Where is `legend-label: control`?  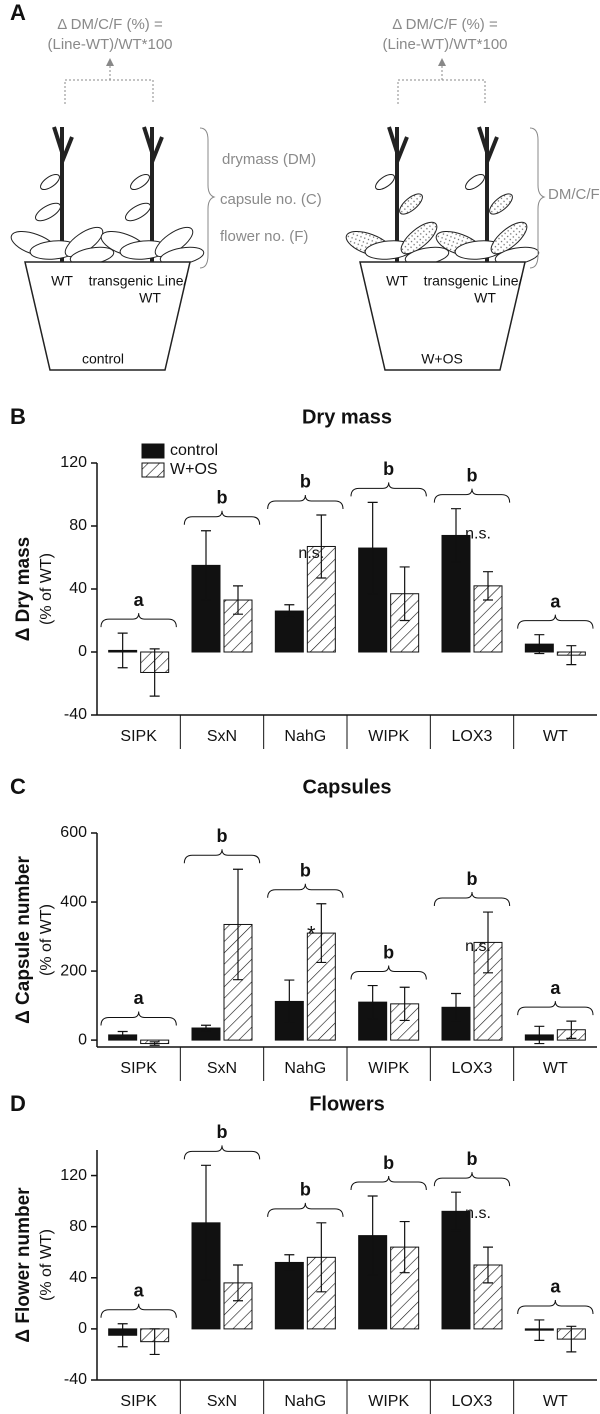 legend-label: control is located at coordinates (194, 450).